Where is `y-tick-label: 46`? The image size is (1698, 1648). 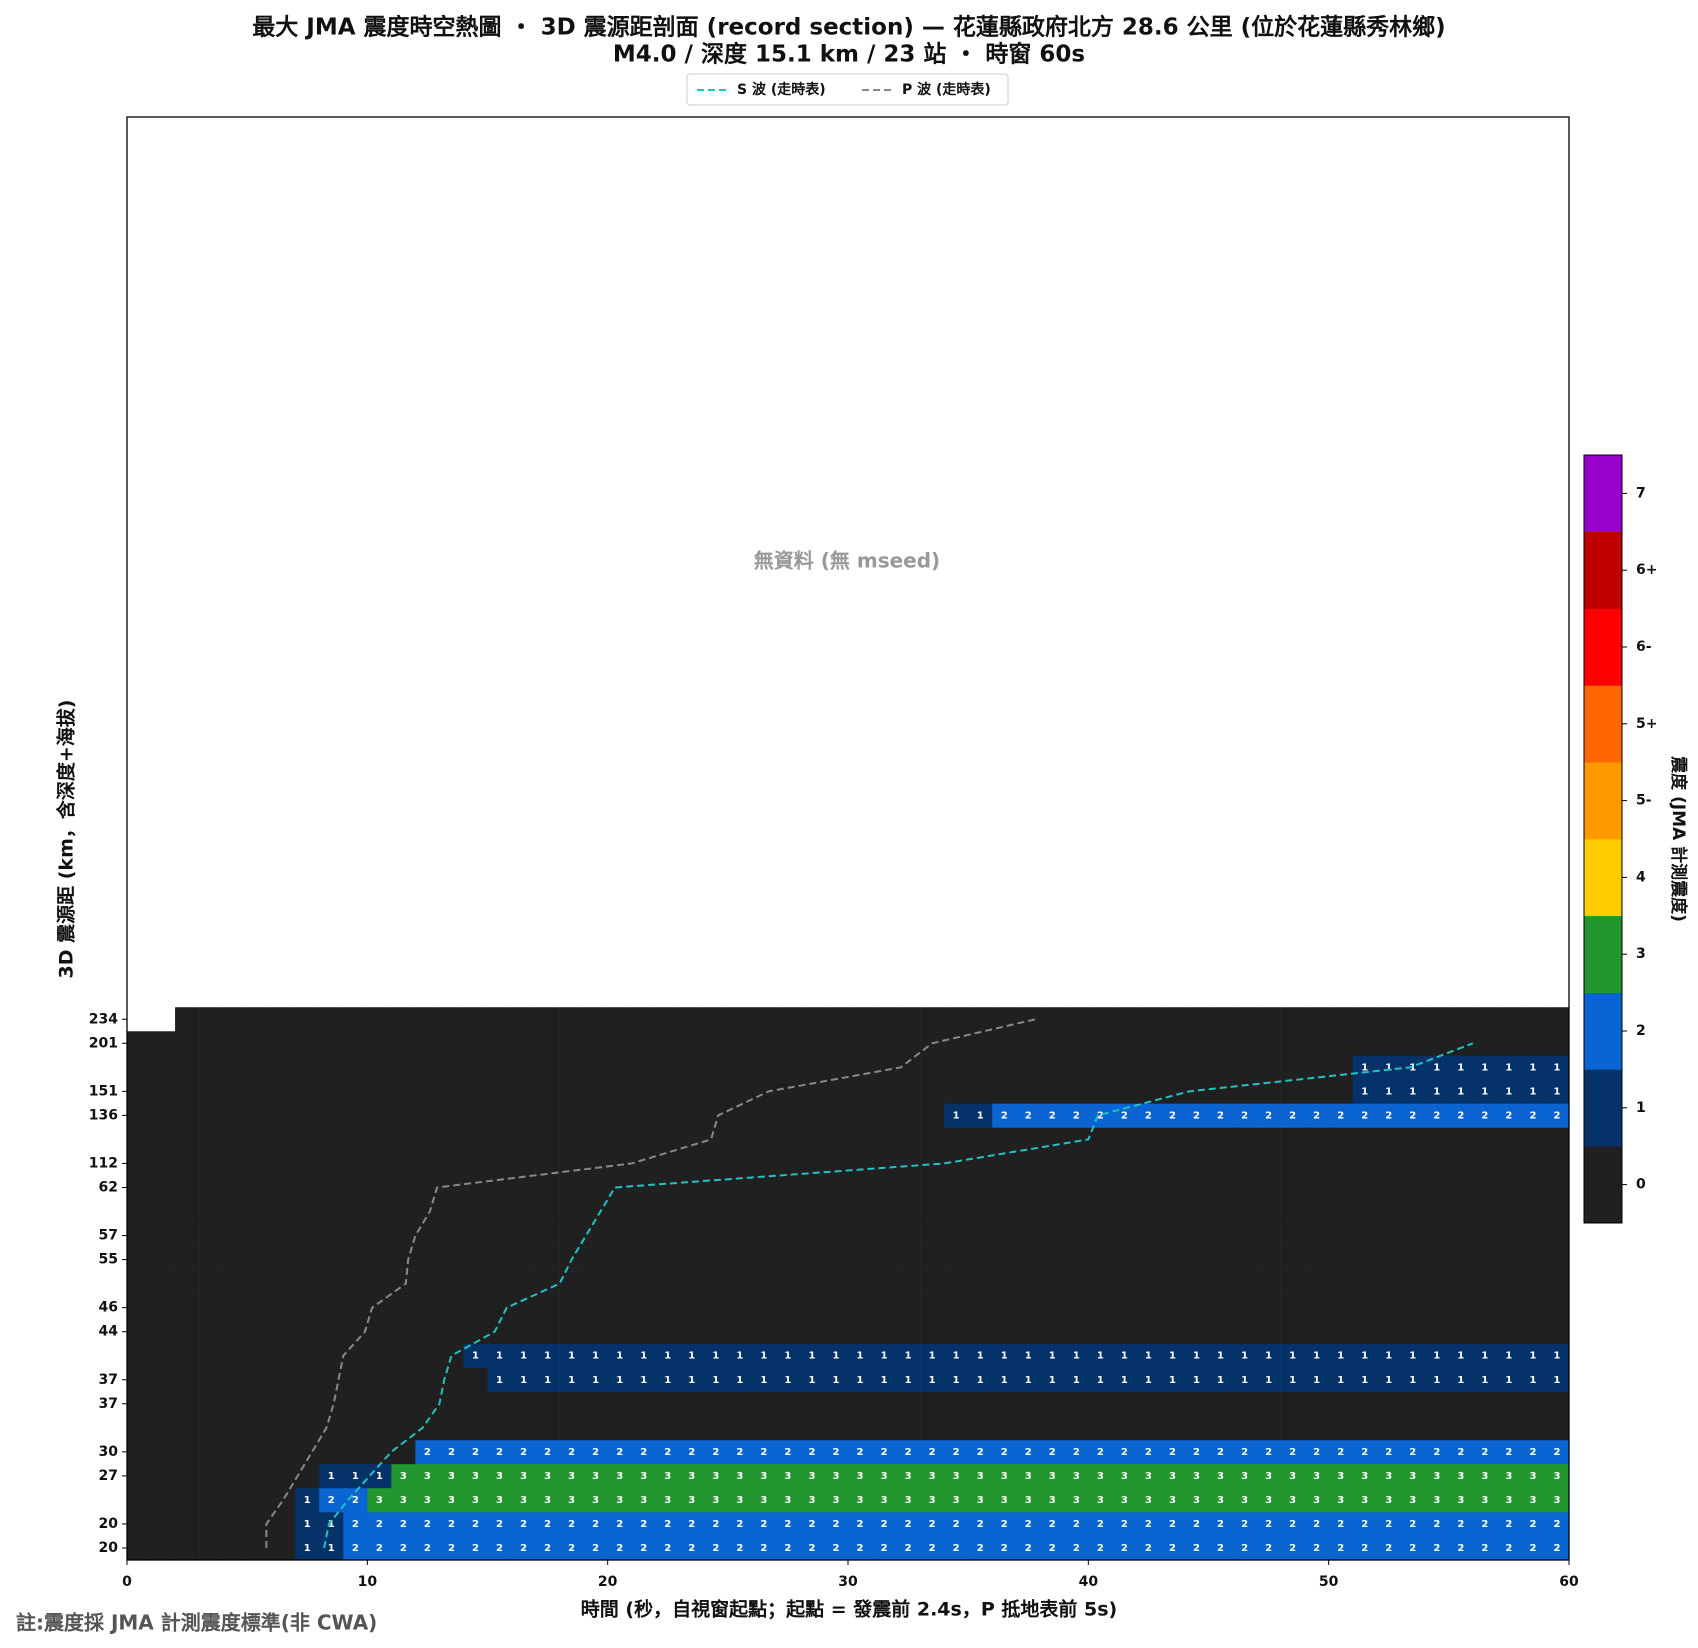 y-tick-label: 46 is located at coordinates (108, 1308).